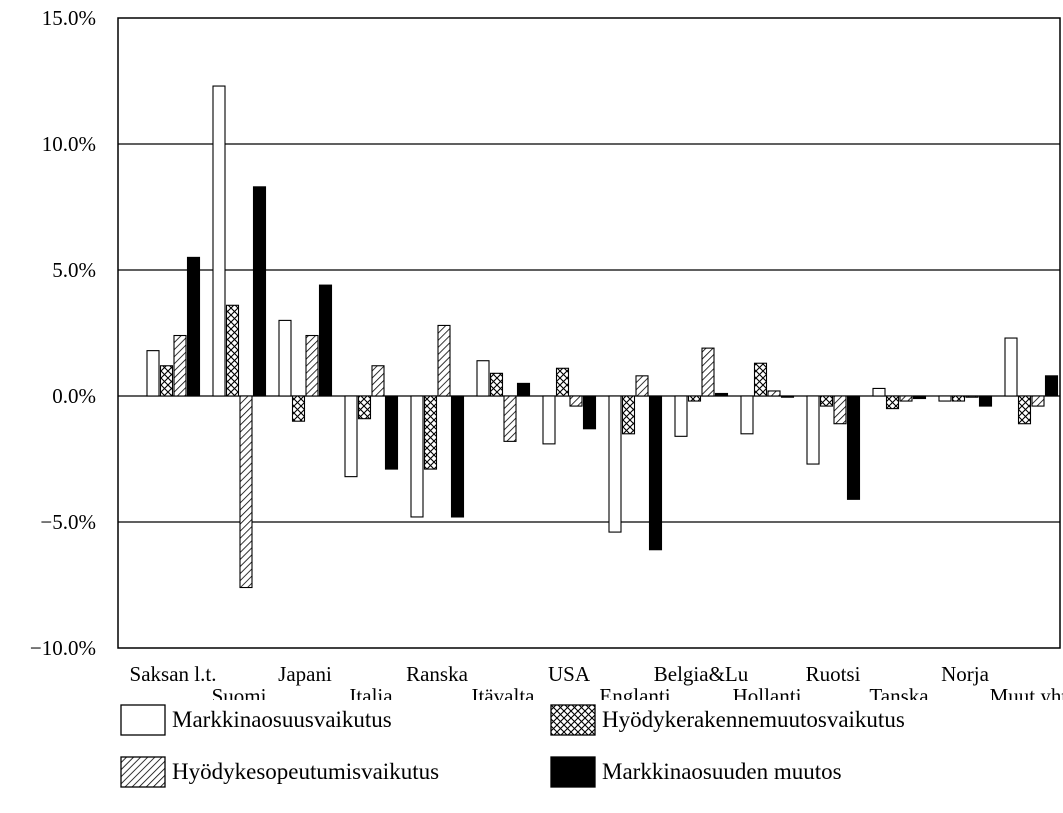  I want to click on y-tick-label: 5.0%, so click(74, 270).